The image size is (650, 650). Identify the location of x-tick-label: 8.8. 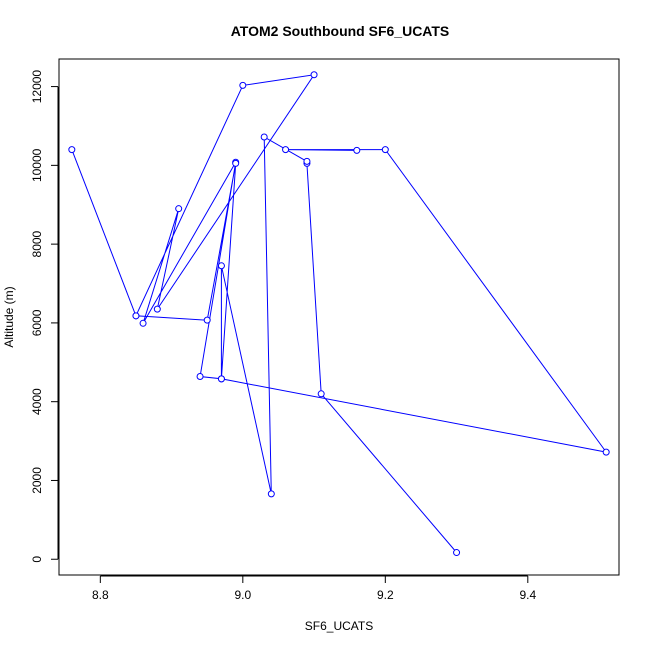
(100, 595).